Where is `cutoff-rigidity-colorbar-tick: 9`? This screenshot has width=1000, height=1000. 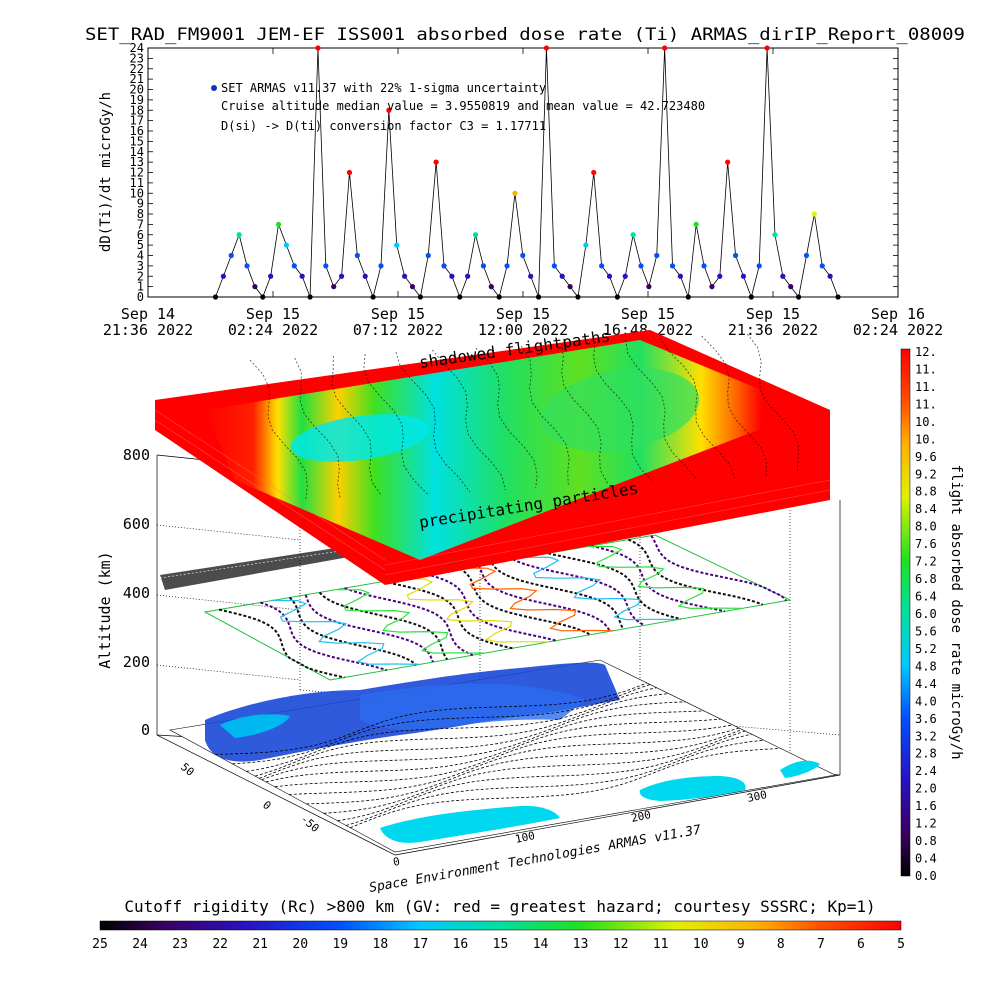
cutoff-rigidity-colorbar-tick: 9 is located at coordinates (741, 944).